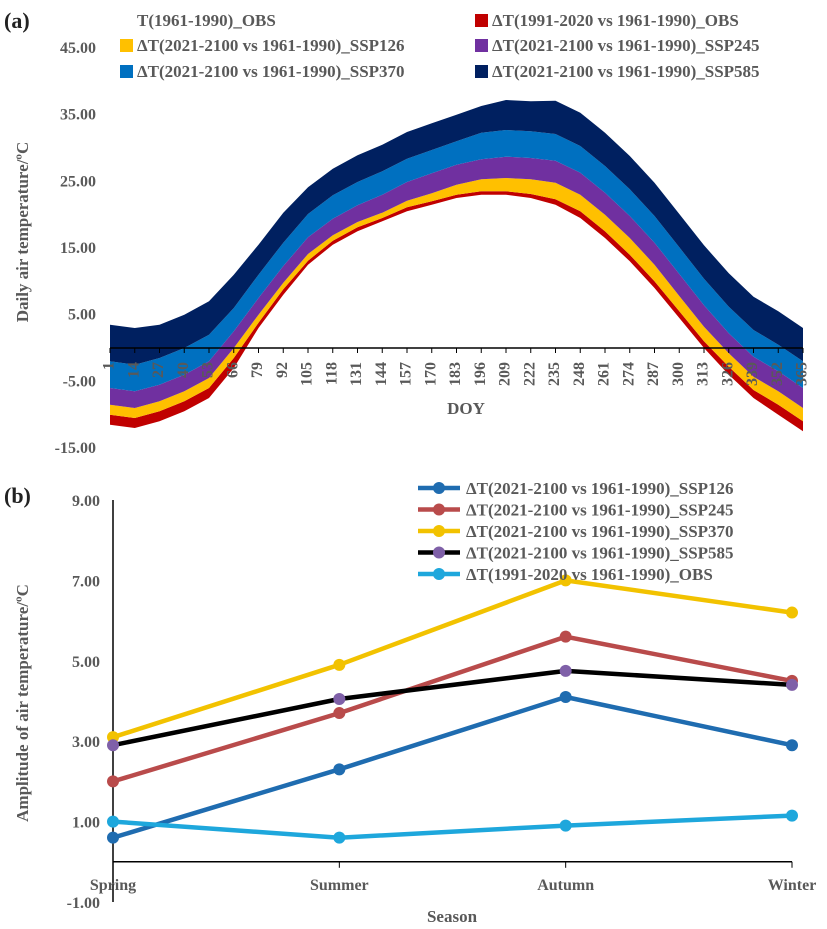 The height and width of the screenshot is (929, 827). What do you see at coordinates (78, 115) in the screenshot?
I see `panel-a-y-tick-label: 35.00` at bounding box center [78, 115].